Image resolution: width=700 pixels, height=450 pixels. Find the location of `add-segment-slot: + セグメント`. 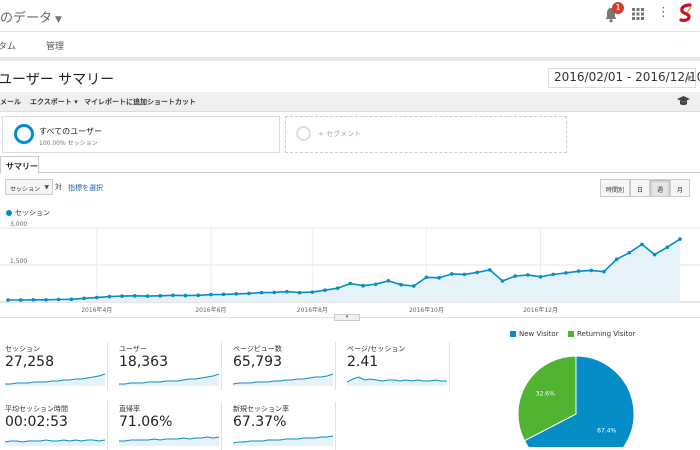

add-segment-slot: + セグメント is located at coordinates (426, 134).